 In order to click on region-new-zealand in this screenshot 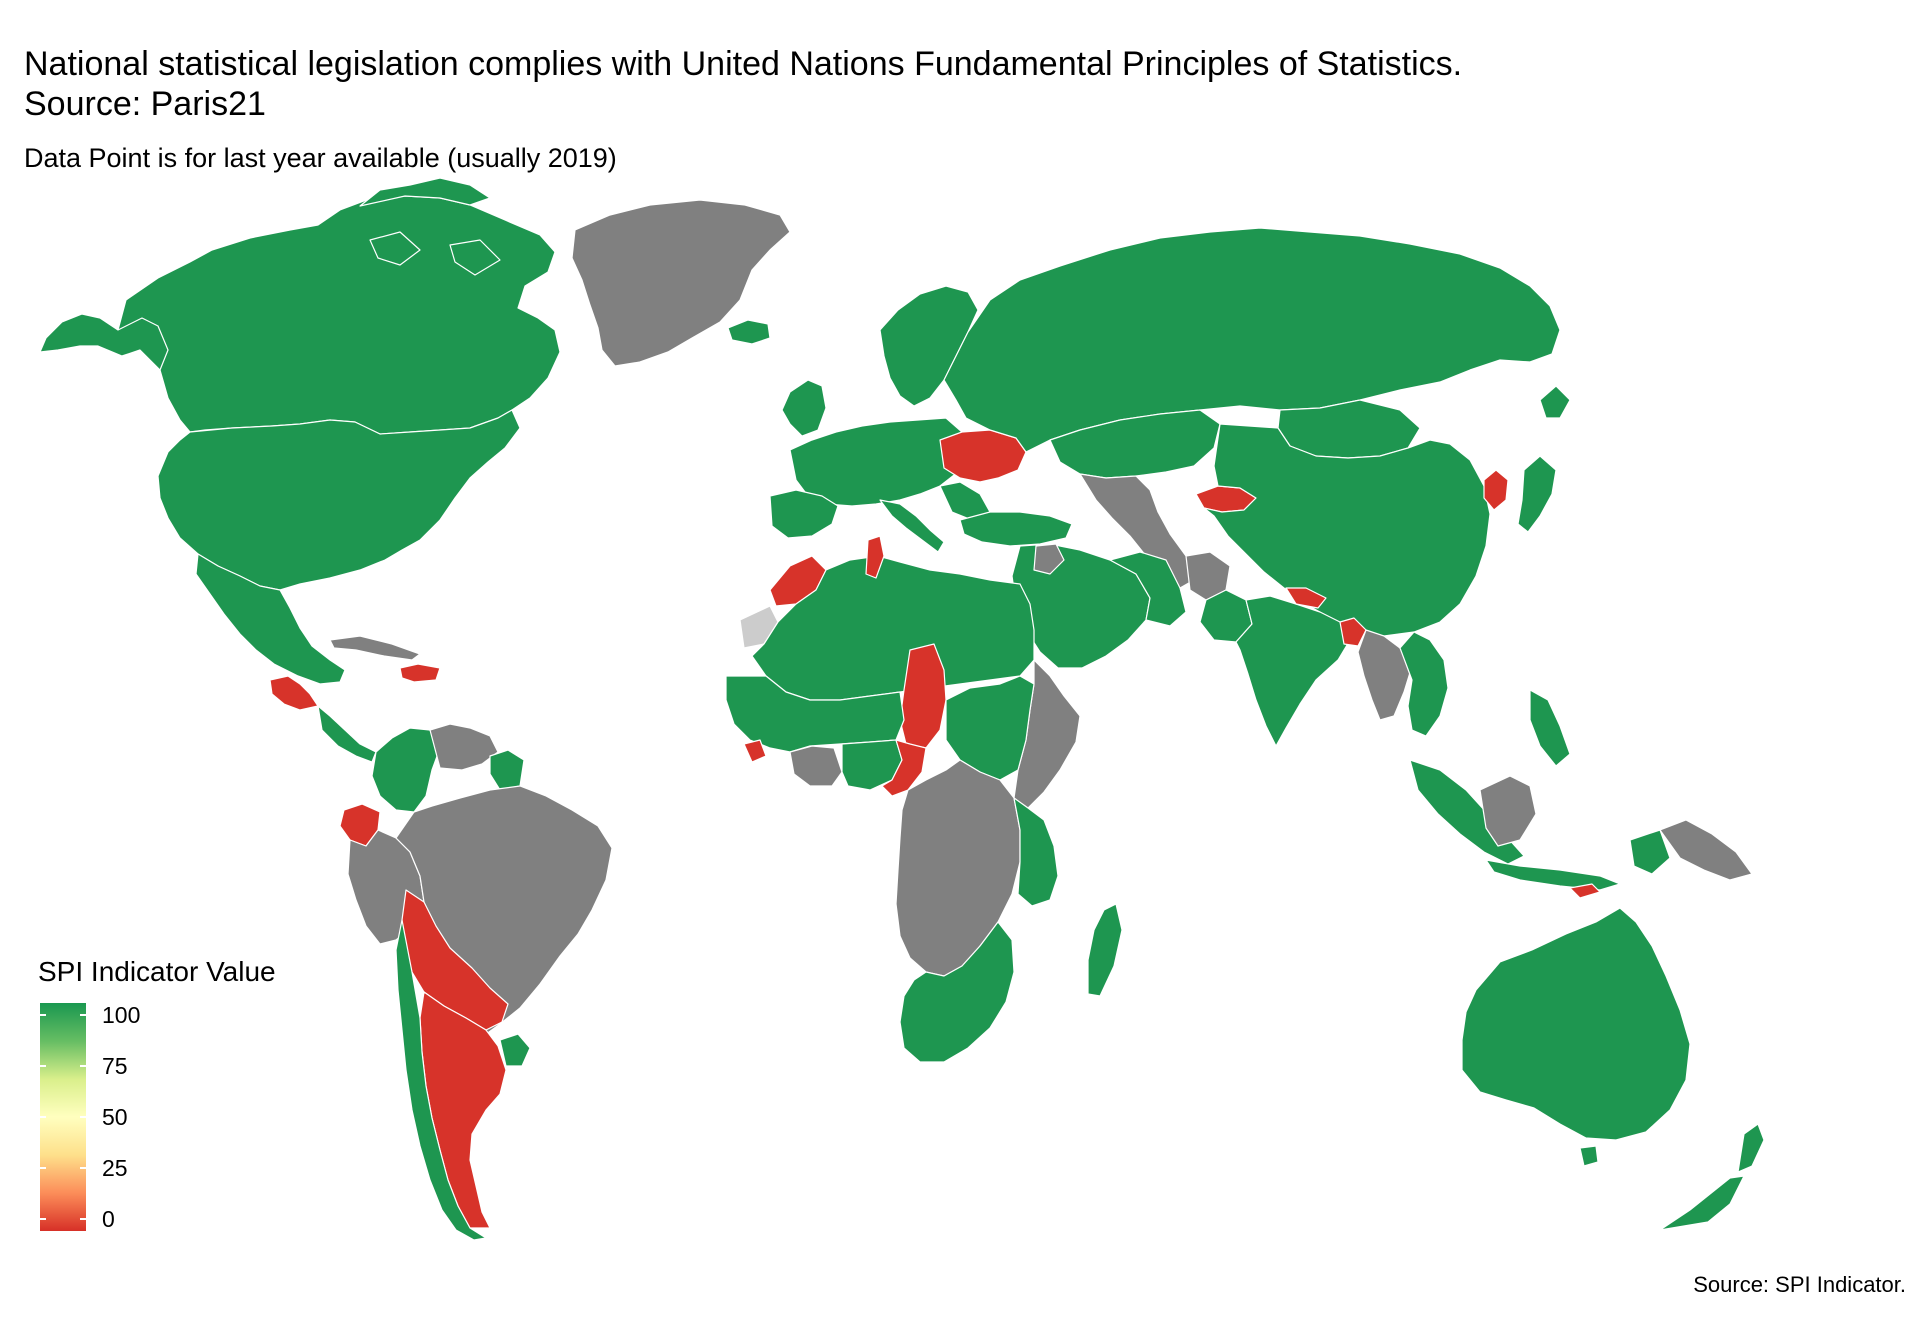, I will do `click(1712, 1177)`.